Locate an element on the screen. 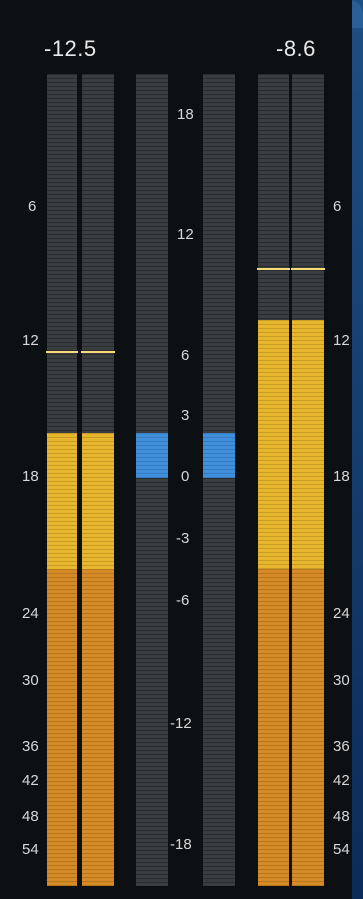 The height and width of the screenshot is (899, 363). right-scale-label-48: 48 is located at coordinates (341, 816).